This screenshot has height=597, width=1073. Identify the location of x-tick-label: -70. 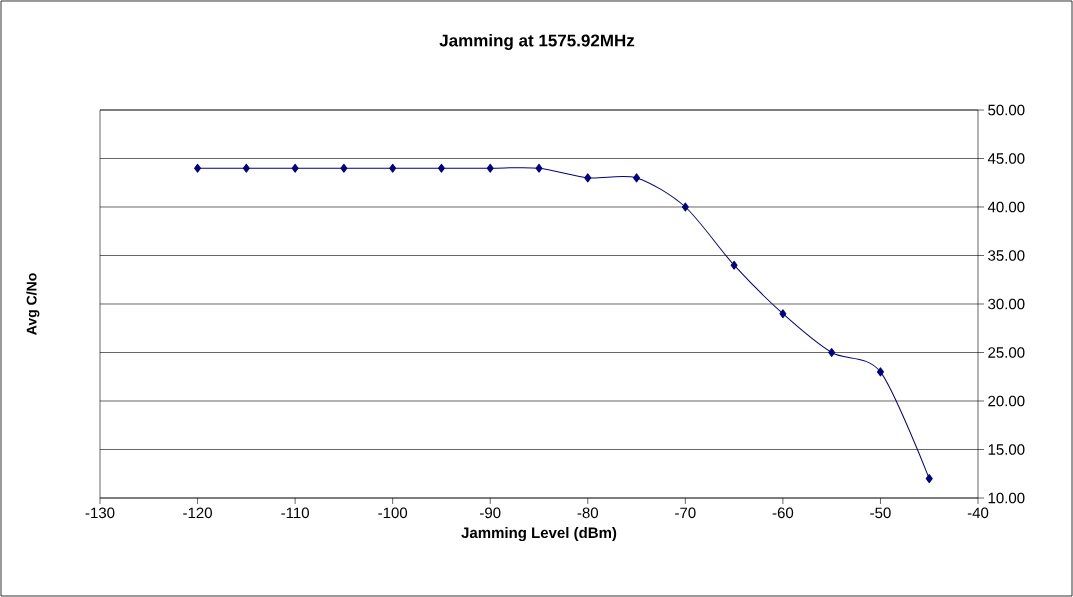
(685, 513).